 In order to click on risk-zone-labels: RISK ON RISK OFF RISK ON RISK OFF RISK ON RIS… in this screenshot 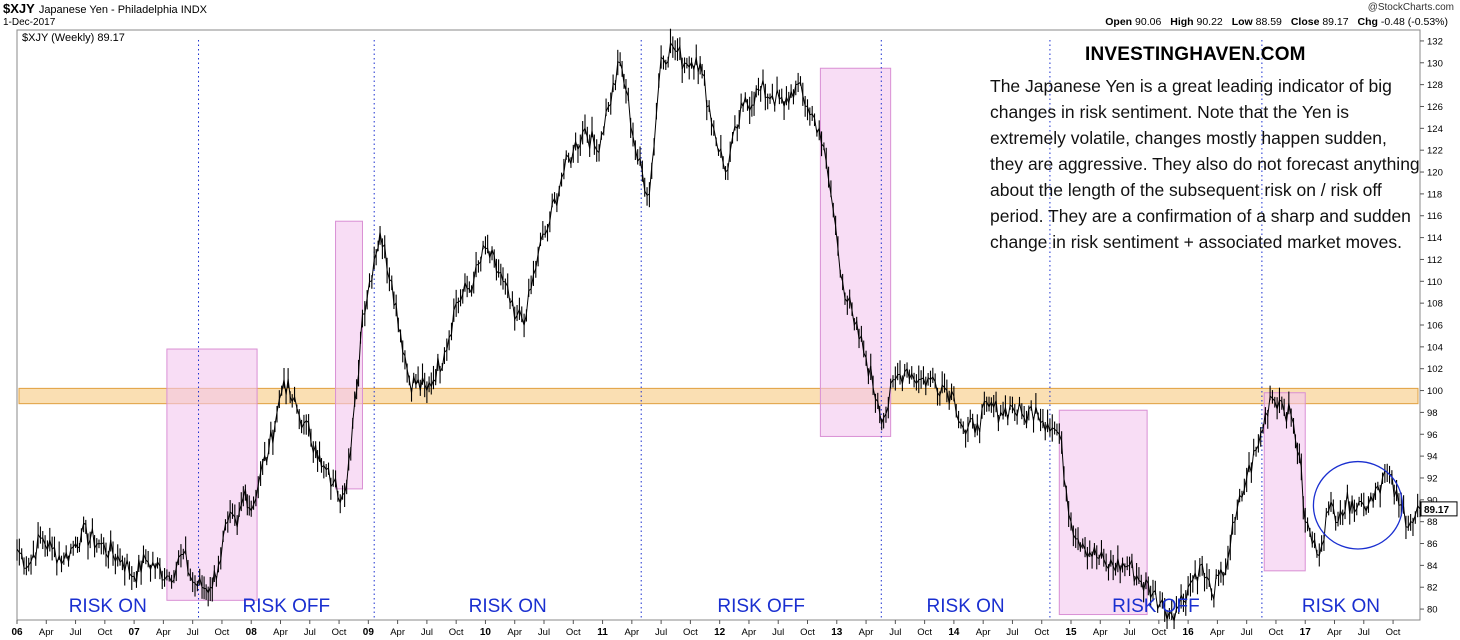, I will do `click(724, 606)`.